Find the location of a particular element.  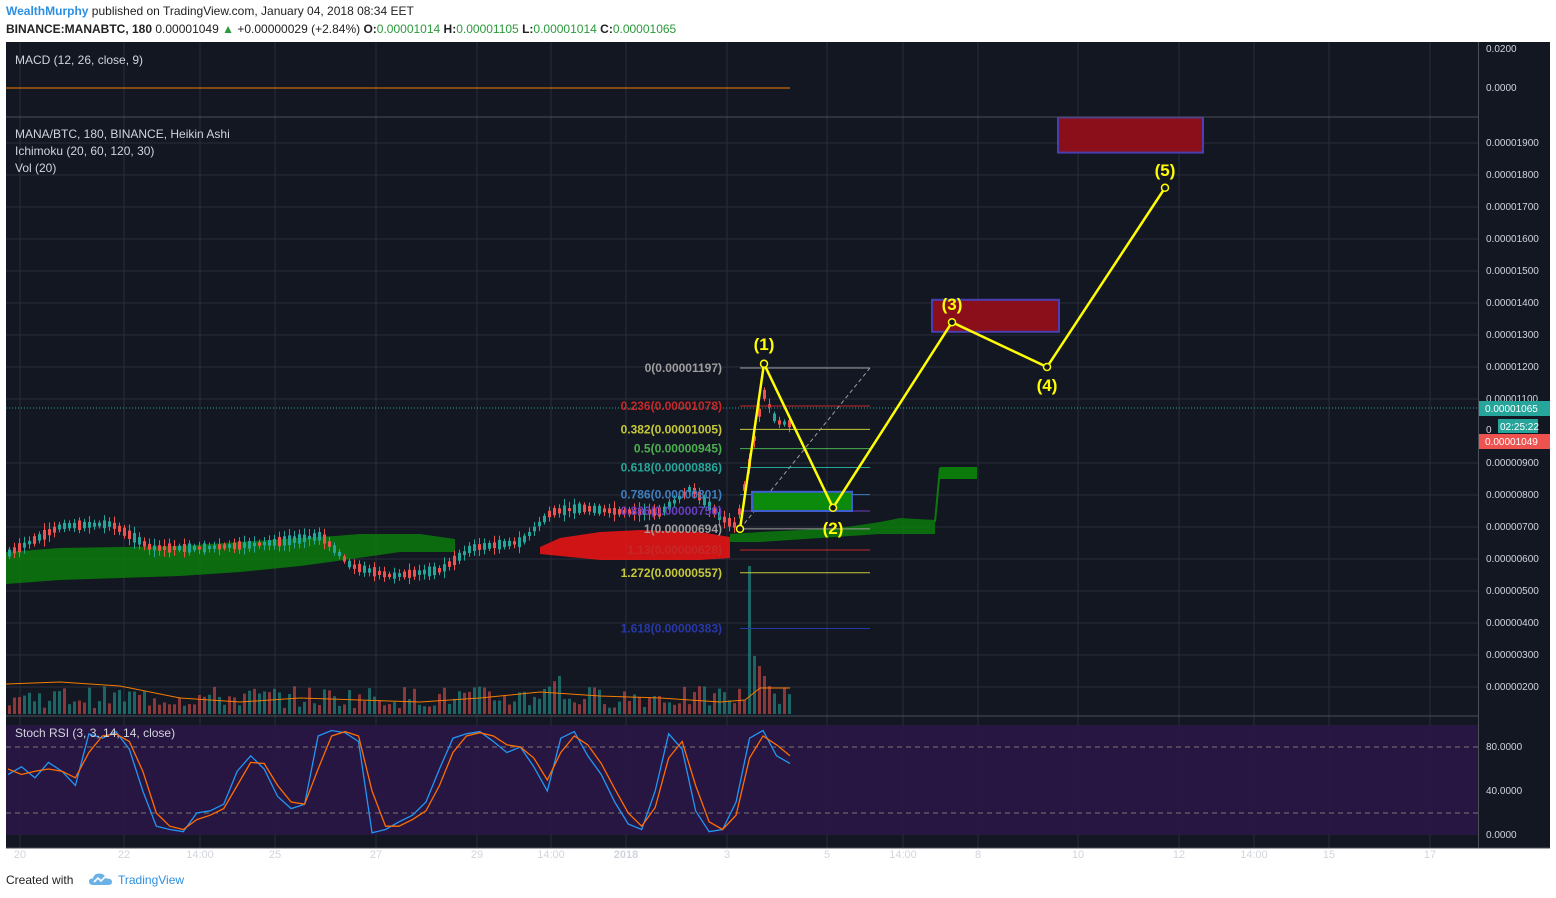

cloud-green-segment is located at coordinates (230, 559).